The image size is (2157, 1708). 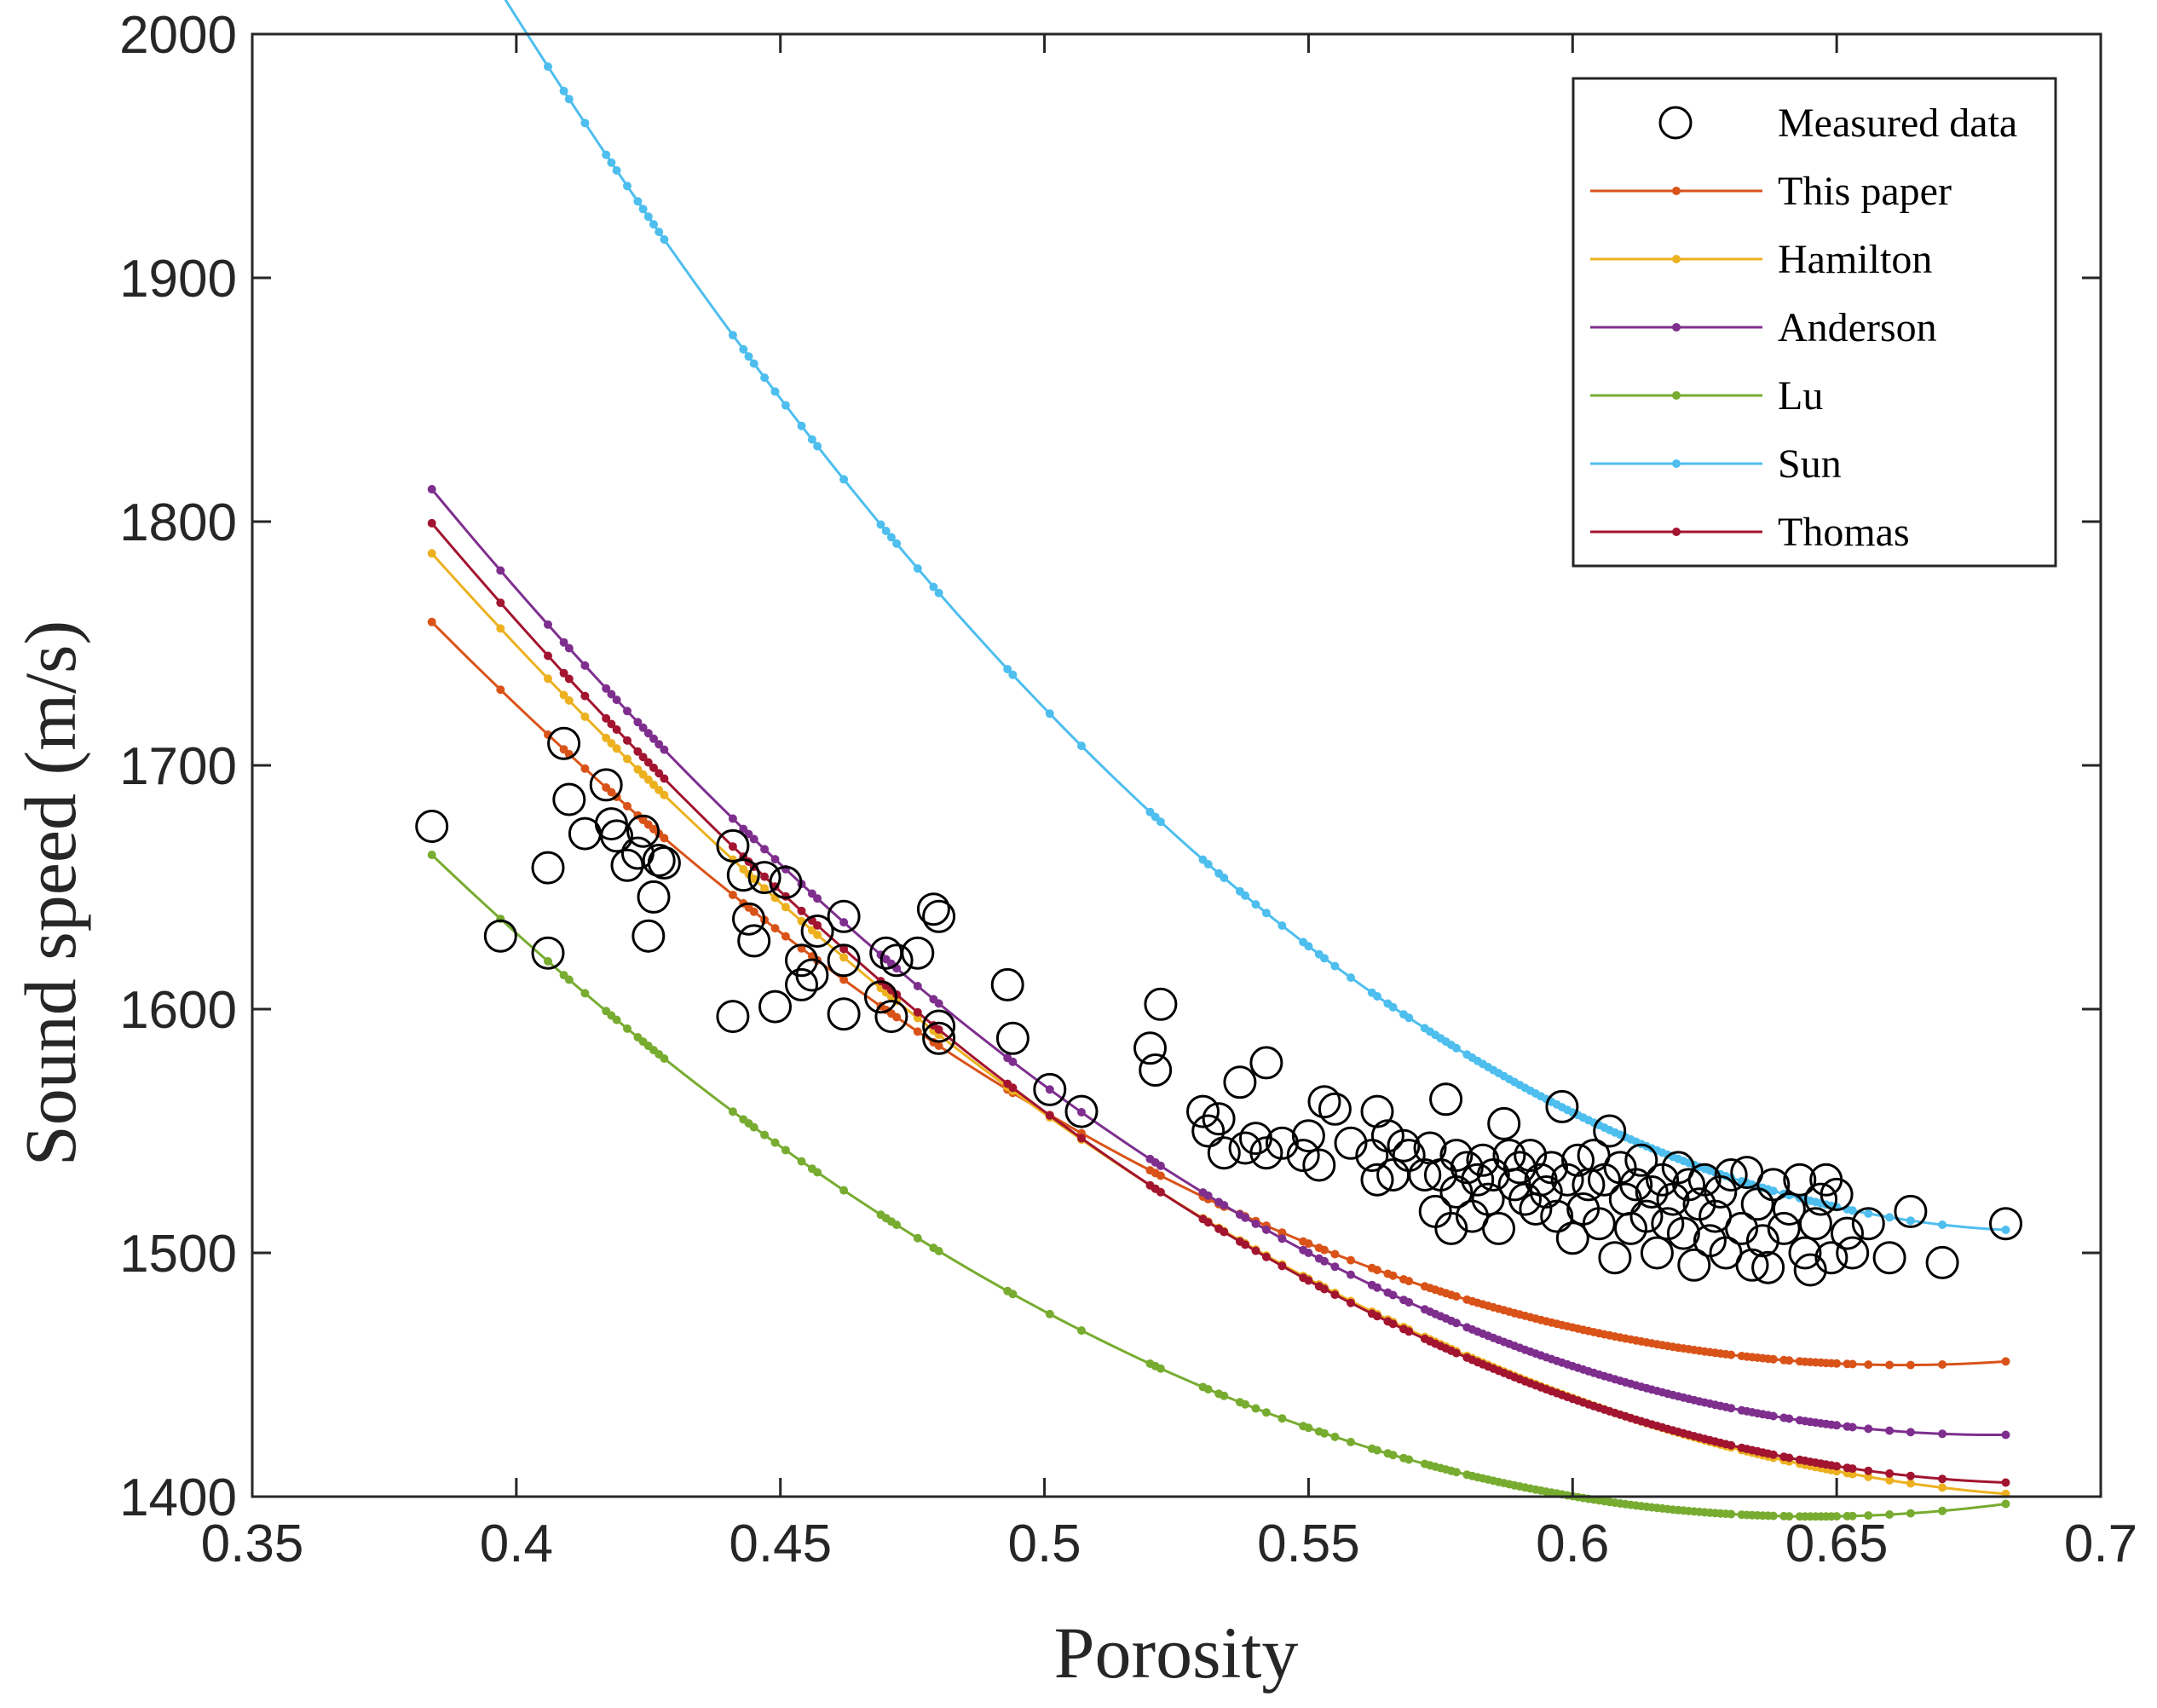 What do you see at coordinates (2100, 1544) in the screenshot?
I see `x-tick-label: 0.7` at bounding box center [2100, 1544].